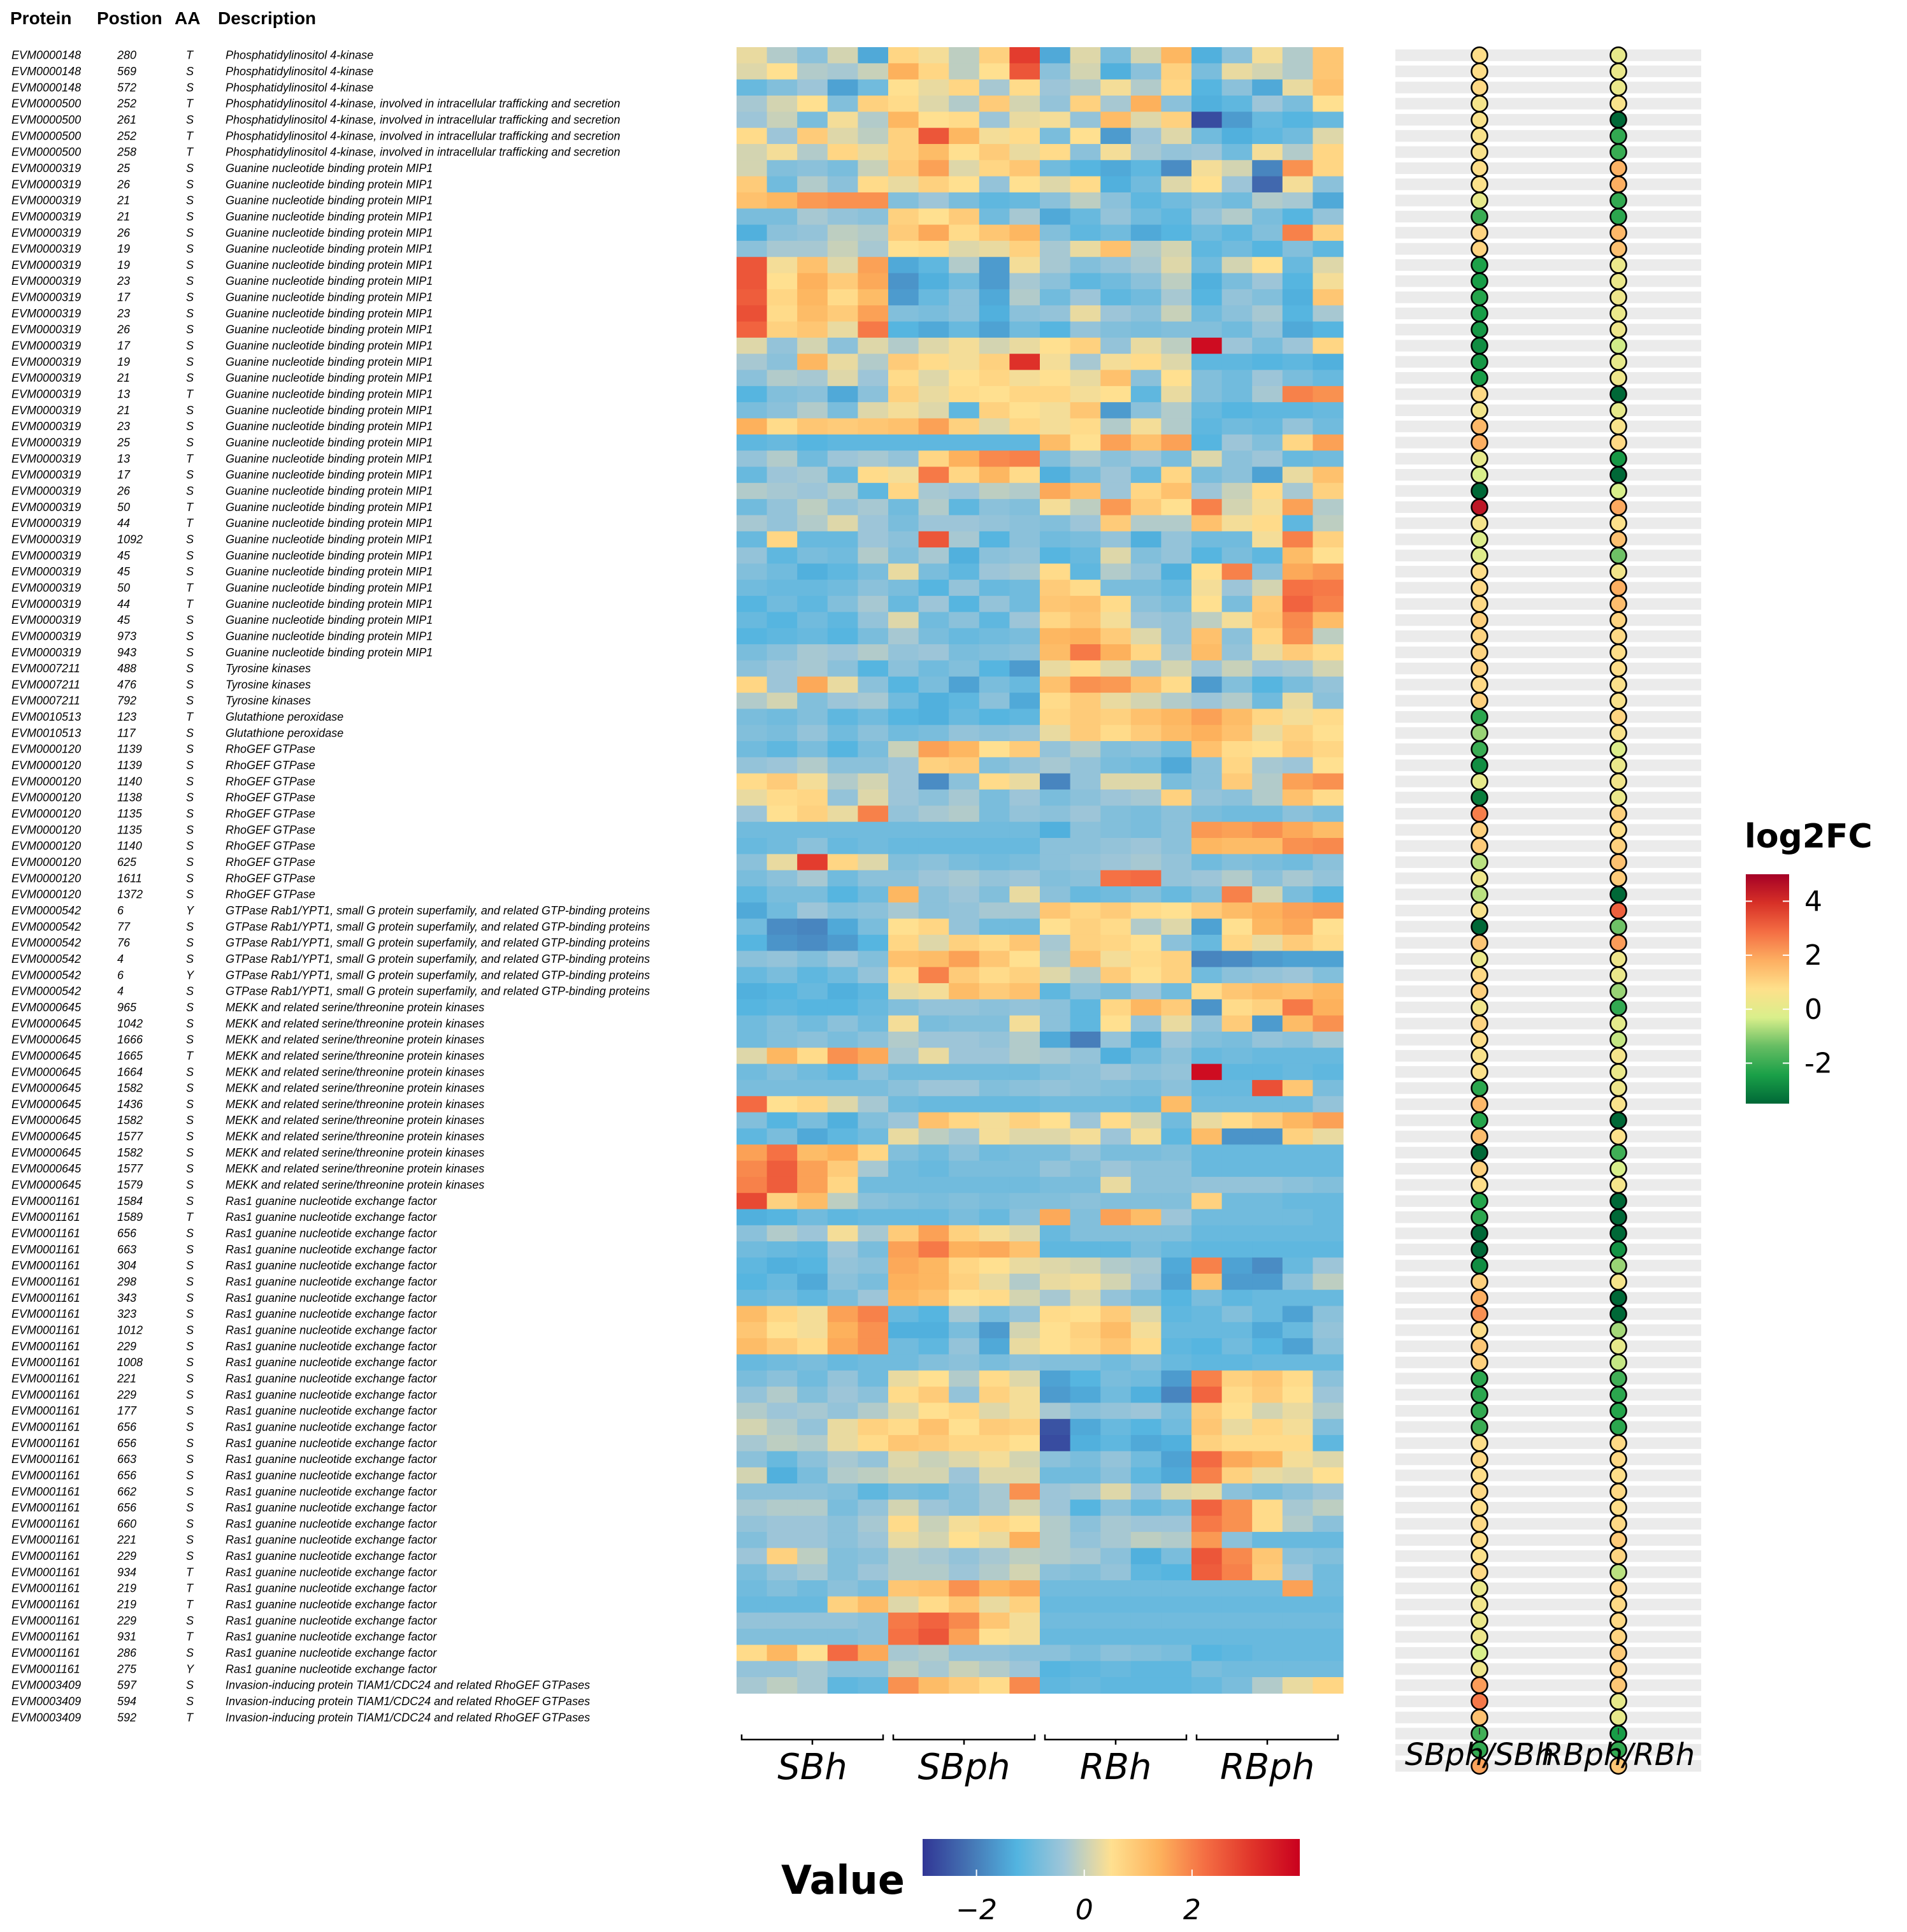  Describe the element at coordinates (267, 18) in the screenshot. I see `header-description: Description` at that location.